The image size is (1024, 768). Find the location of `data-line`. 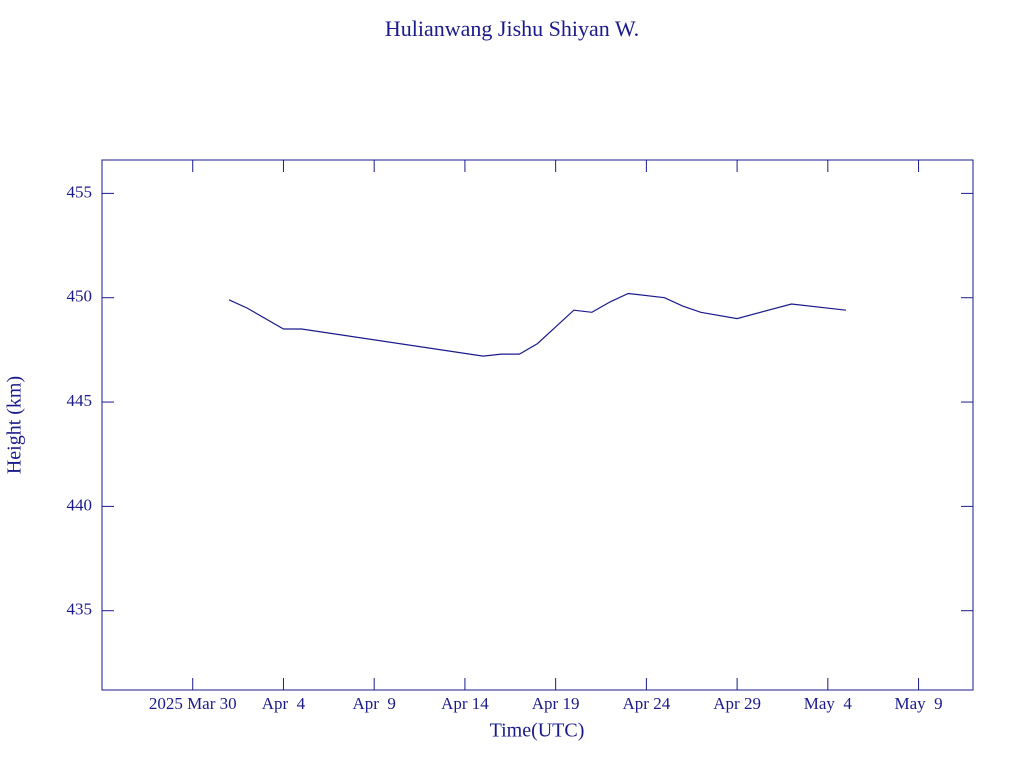

data-line is located at coordinates (537, 324).